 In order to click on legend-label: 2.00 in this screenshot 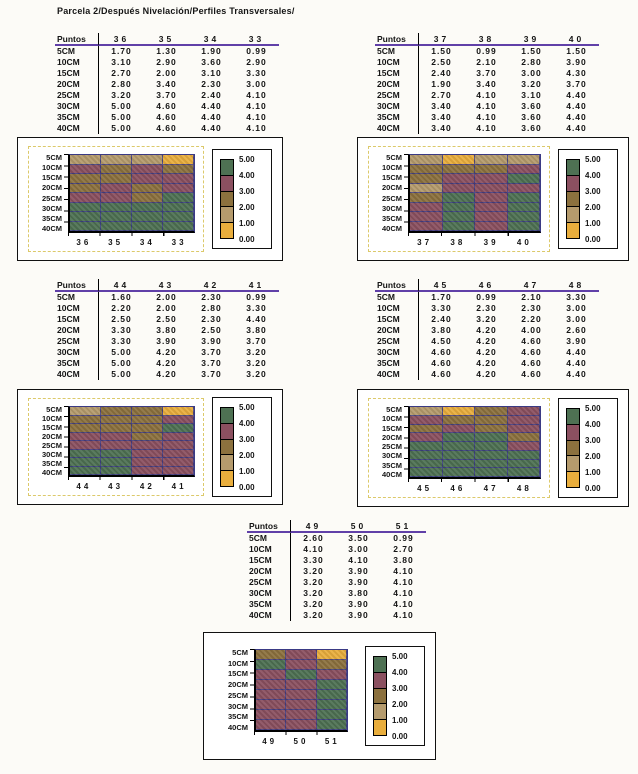, I will do `click(593, 207)`.